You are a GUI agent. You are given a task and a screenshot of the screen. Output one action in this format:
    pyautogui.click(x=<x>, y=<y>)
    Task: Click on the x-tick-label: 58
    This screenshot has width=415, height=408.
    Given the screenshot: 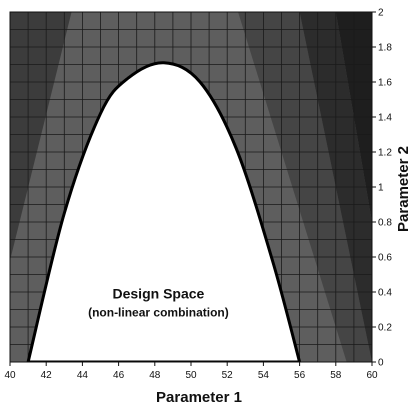 What is the action you would take?
    pyautogui.click(x=336, y=375)
    